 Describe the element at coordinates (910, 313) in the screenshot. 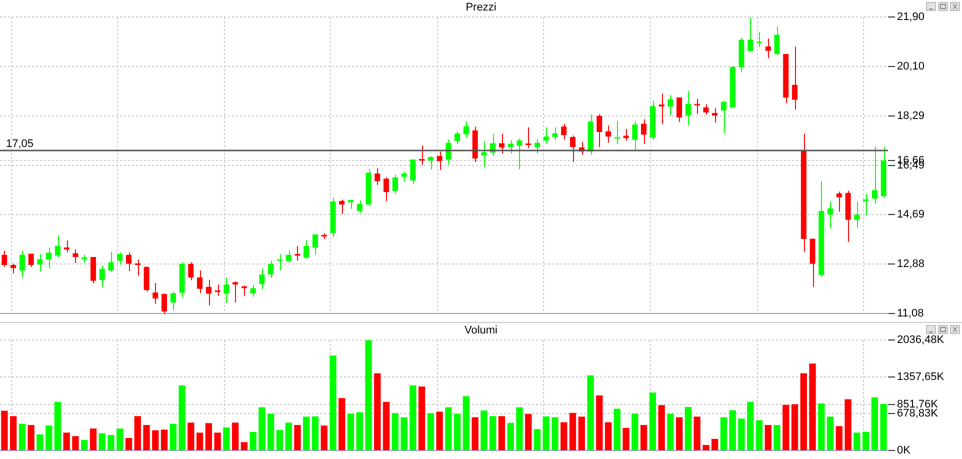

I see `y-tick-label: 11,08` at that location.